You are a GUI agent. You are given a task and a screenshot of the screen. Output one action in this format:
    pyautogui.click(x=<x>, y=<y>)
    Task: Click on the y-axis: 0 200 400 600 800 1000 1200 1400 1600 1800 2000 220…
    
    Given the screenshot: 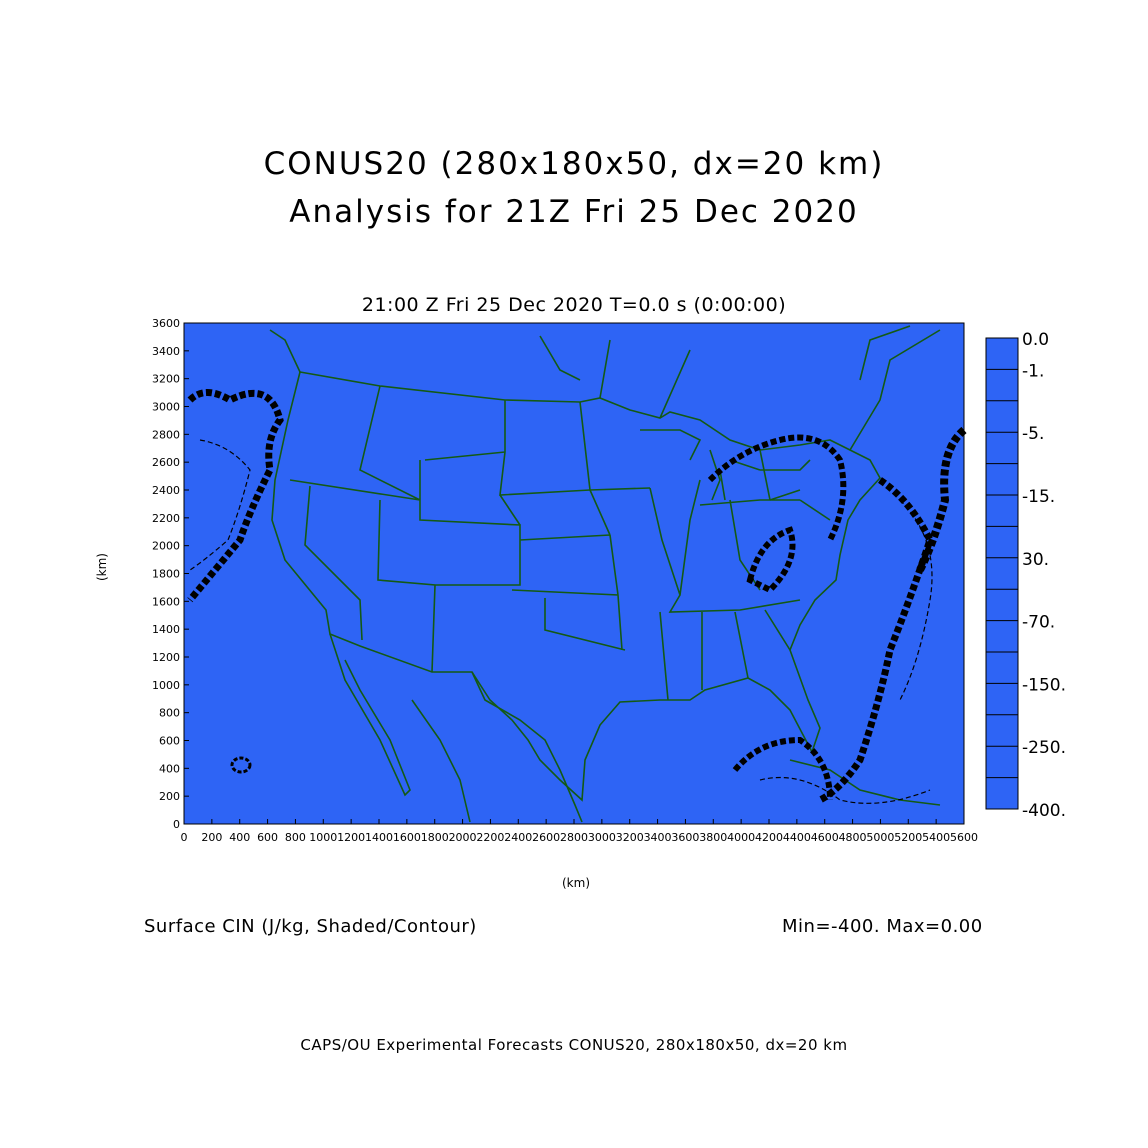 What is the action you would take?
    pyautogui.click(x=170, y=574)
    